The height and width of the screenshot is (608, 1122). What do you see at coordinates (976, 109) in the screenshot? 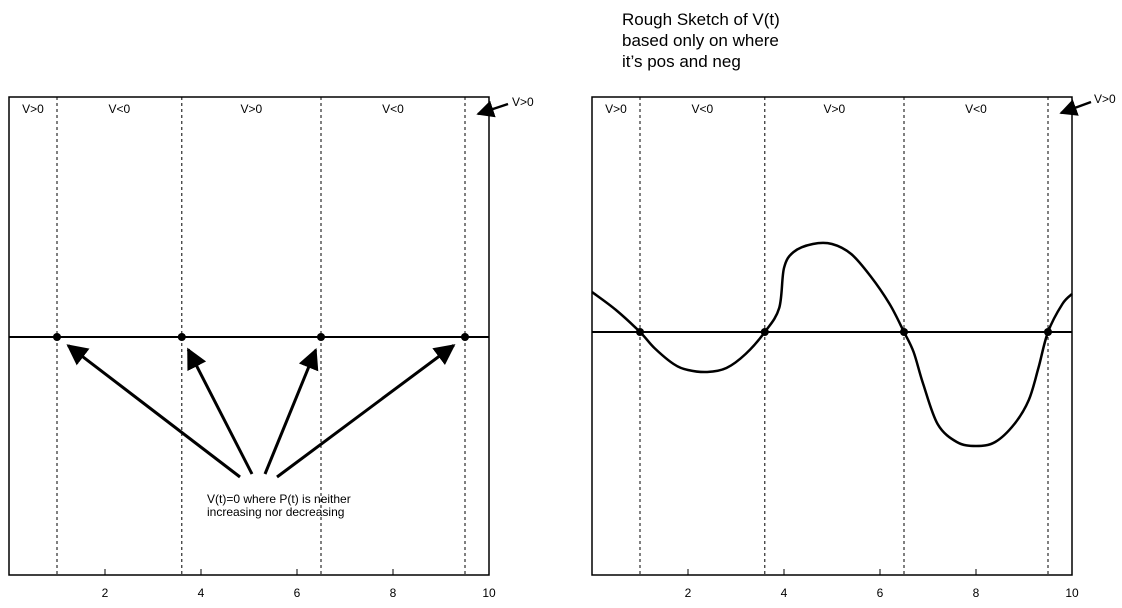
I see `right-region-label-4: V<0` at bounding box center [976, 109].